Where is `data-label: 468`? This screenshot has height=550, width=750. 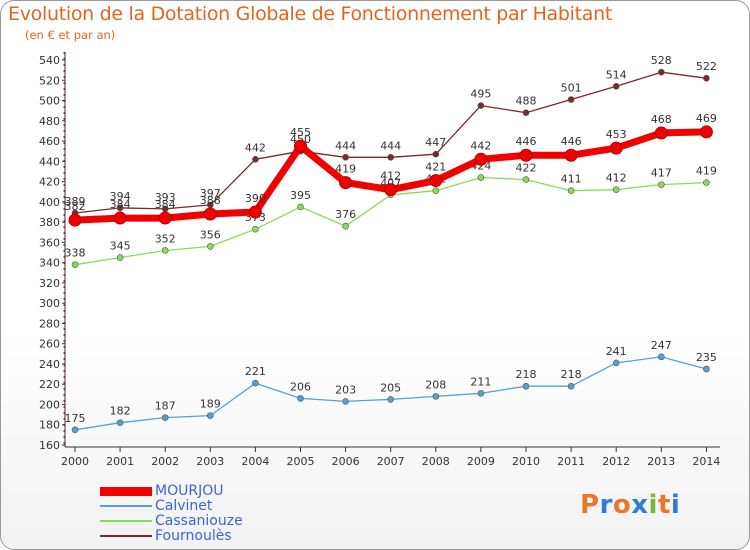 data-label: 468 is located at coordinates (661, 119).